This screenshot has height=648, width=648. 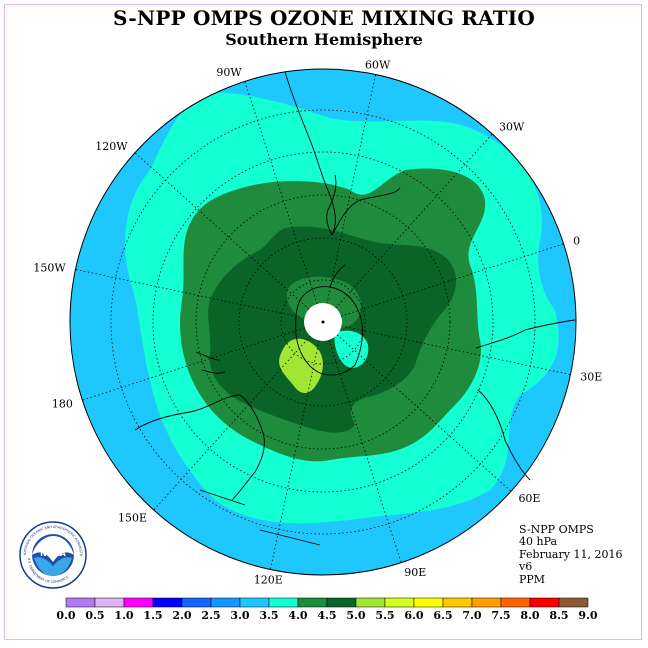 I want to click on info-instrument: S-NPP OMPS, so click(x=556, y=529).